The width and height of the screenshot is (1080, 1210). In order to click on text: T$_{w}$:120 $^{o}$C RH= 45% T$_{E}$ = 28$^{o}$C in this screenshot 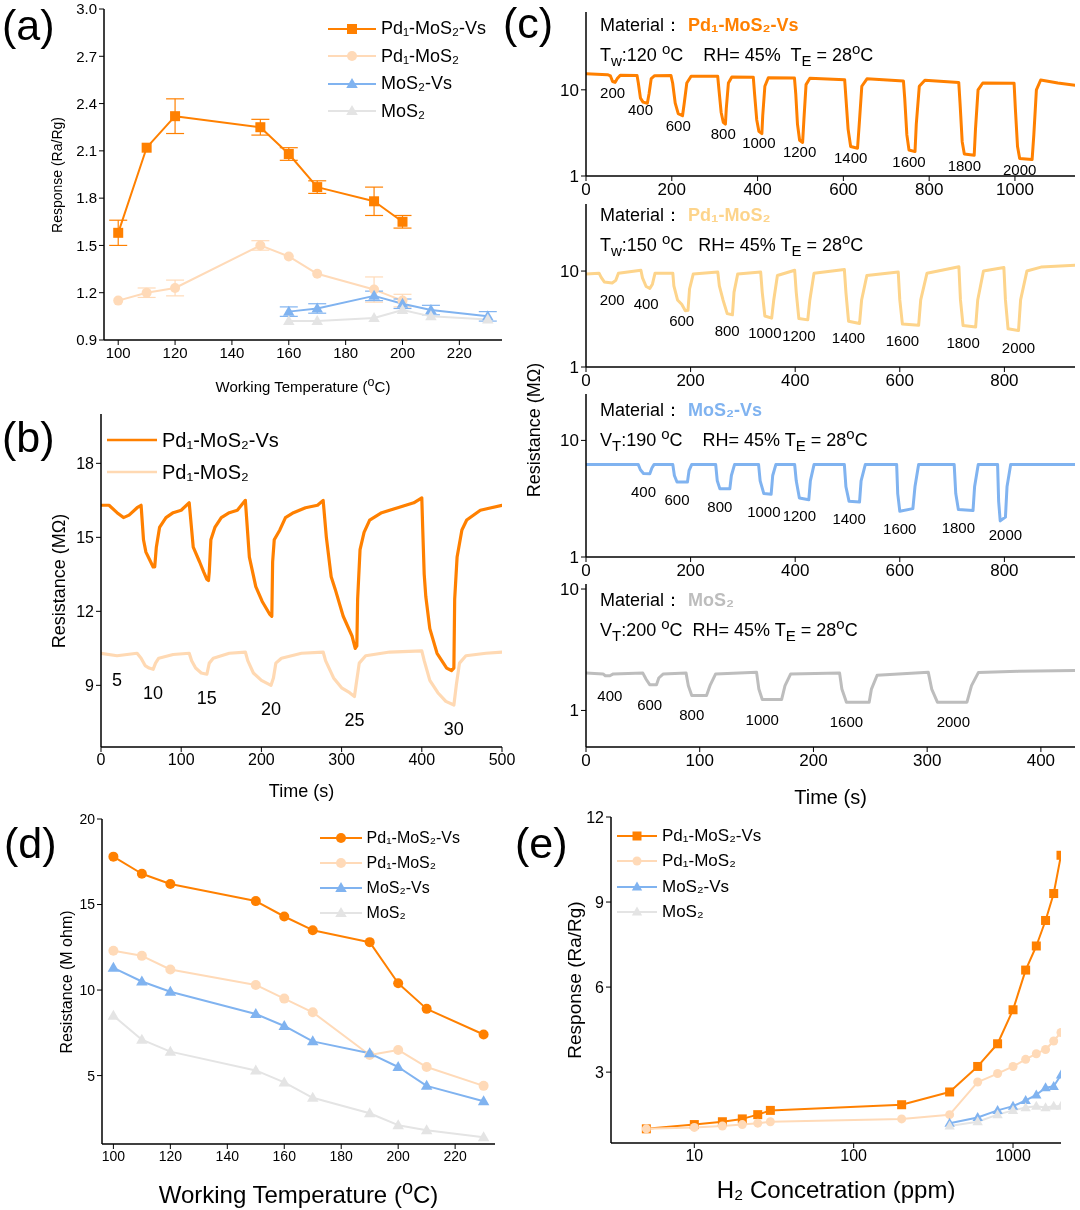, I will do `click(737, 54)`.